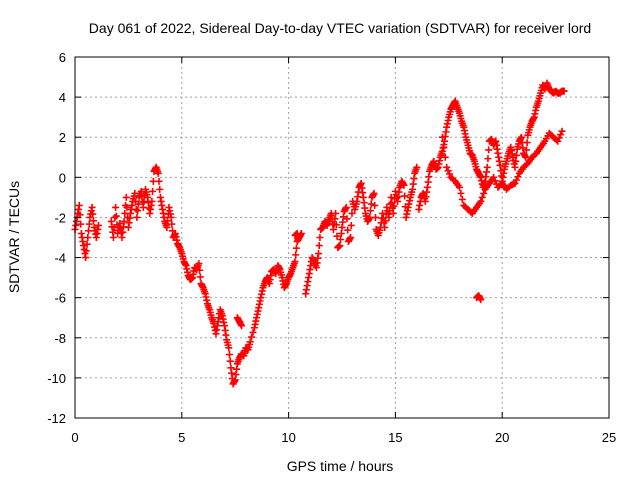  What do you see at coordinates (395, 437) in the screenshot?
I see `x-tick-label: 15` at bounding box center [395, 437].